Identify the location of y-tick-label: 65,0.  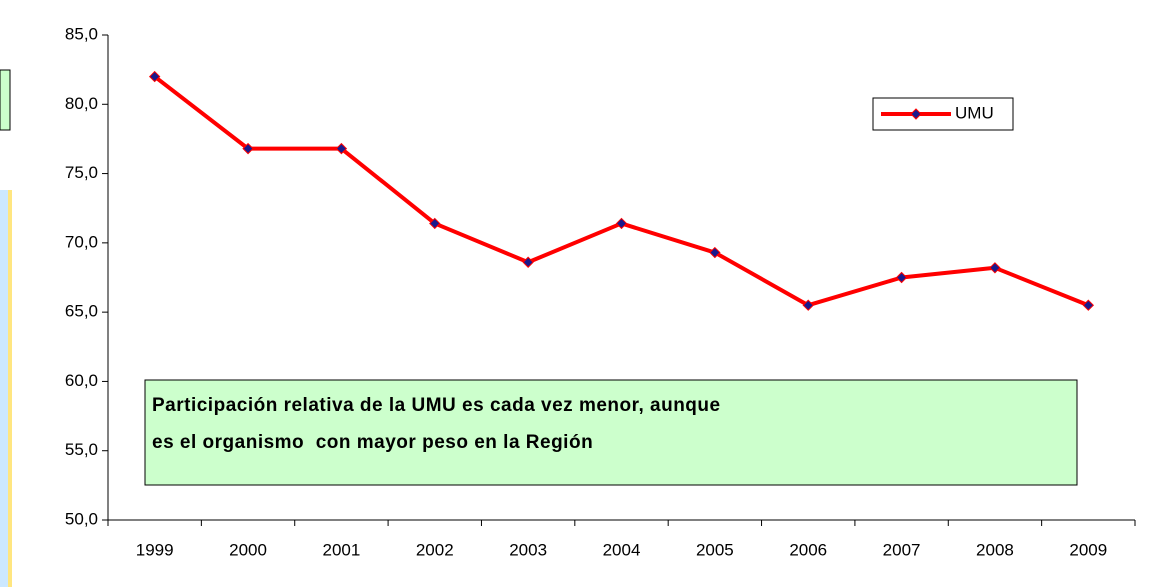
(81, 311).